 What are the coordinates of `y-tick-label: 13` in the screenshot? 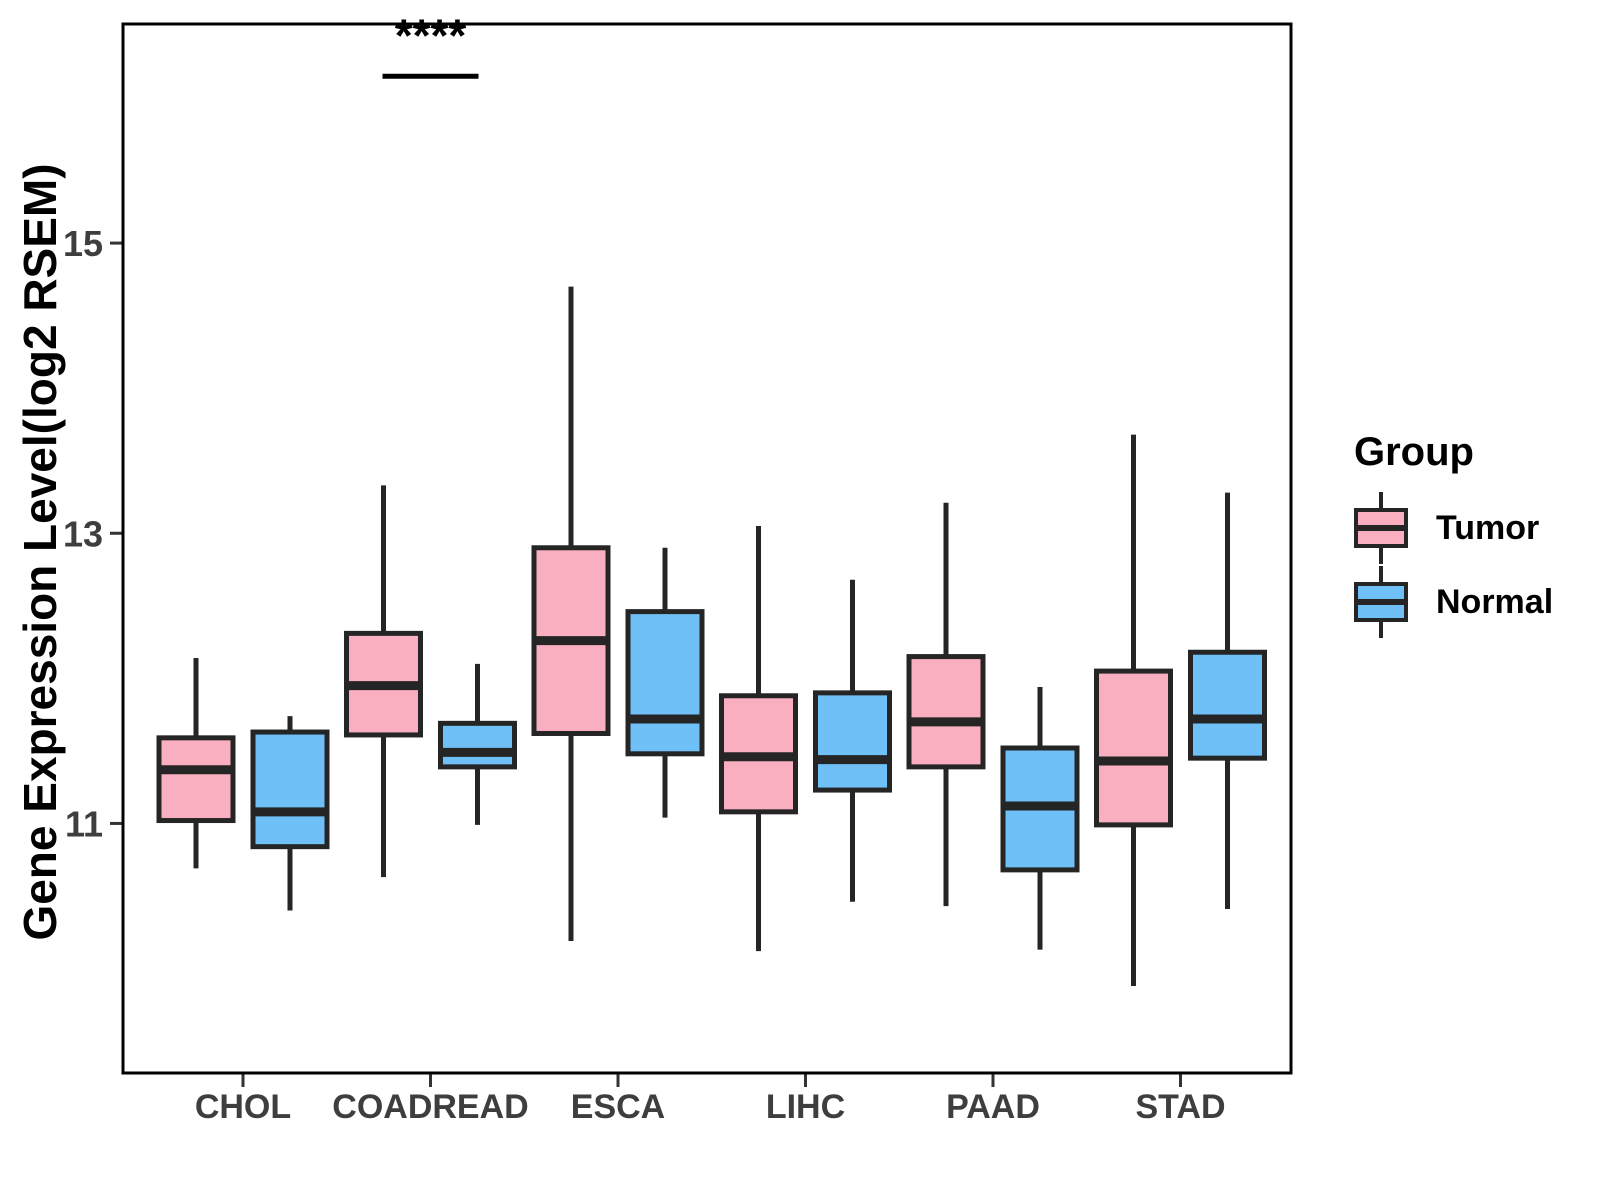 It's located at (83, 533).